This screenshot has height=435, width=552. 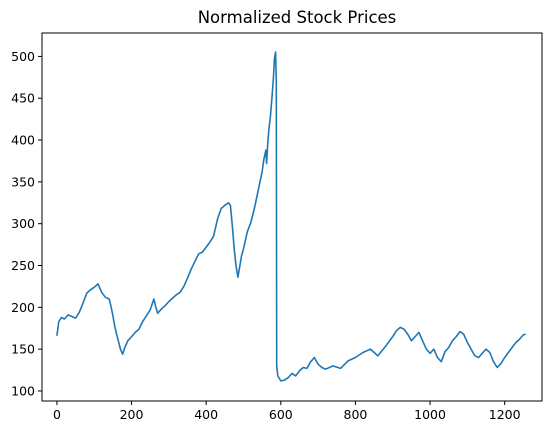 I want to click on y-tick-label: 500, so click(x=23, y=56).